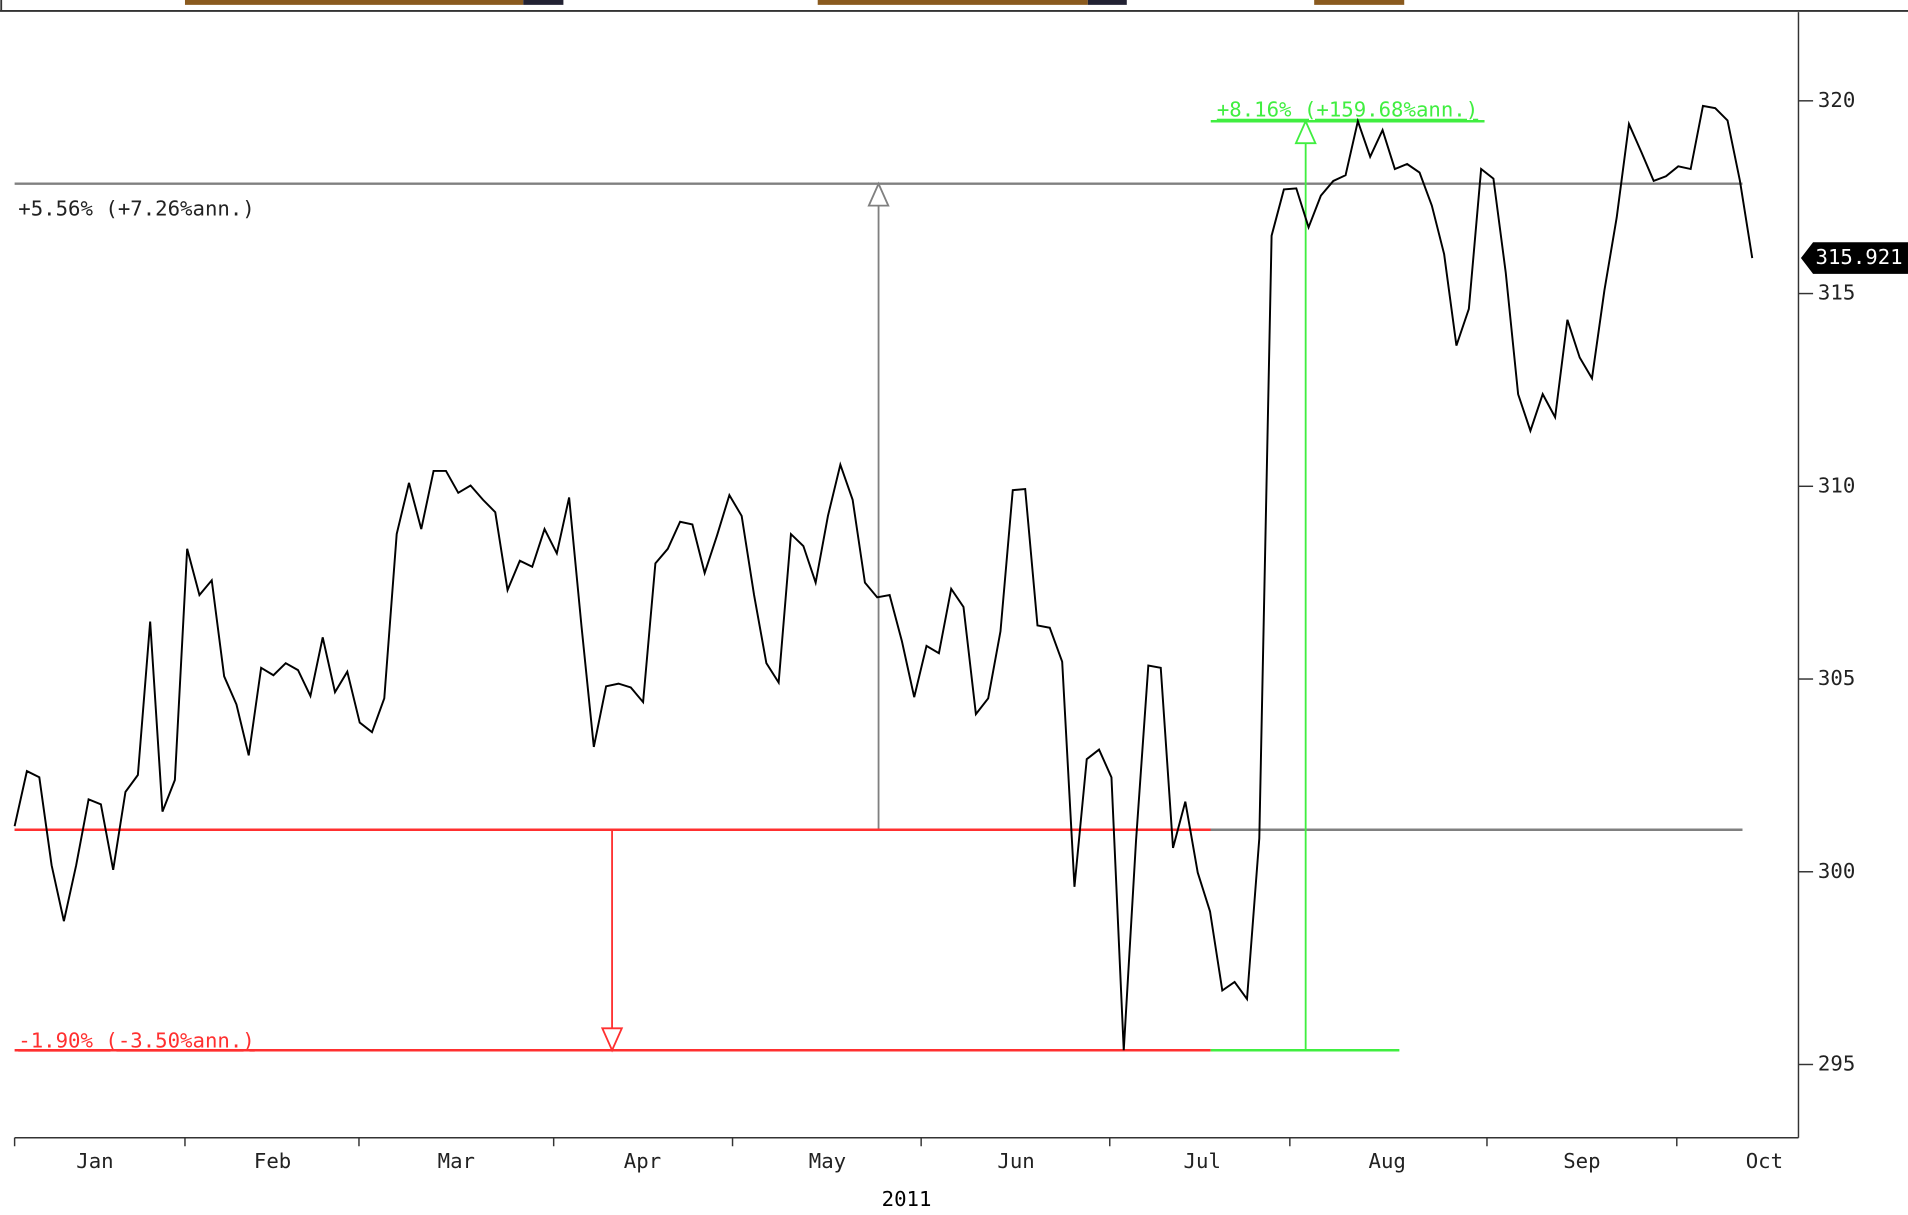 The height and width of the screenshot is (1215, 1908). I want to click on annotation-label: +8.16% (+159.68%ann.), so click(1347, 110).